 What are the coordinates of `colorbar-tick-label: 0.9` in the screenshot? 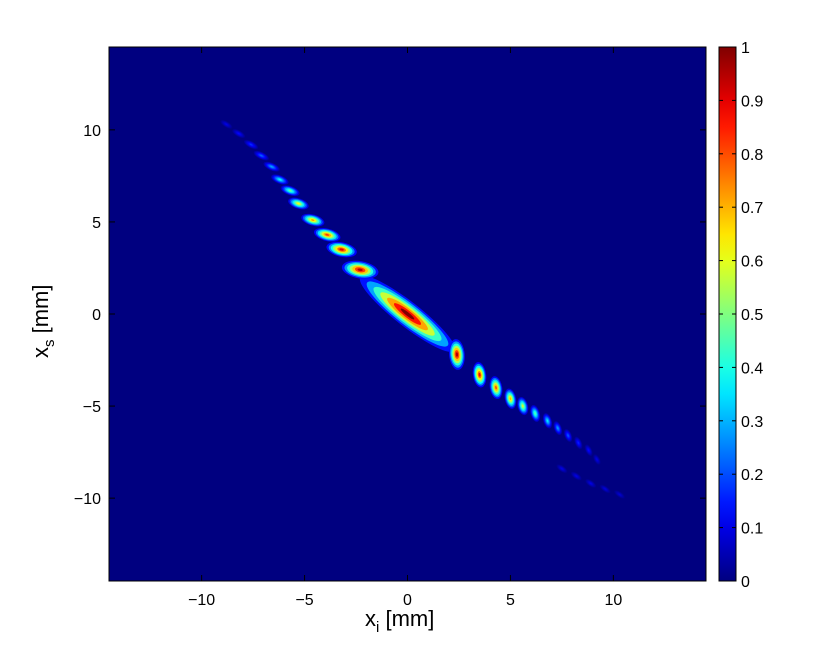 It's located at (752, 101).